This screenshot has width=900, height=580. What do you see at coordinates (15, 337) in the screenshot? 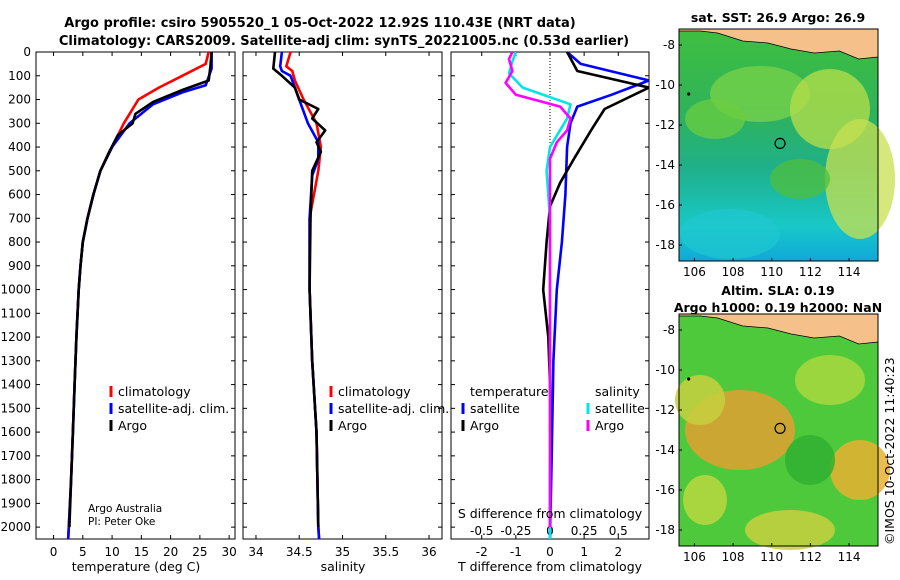
I see `y-tick-label: 1200` at bounding box center [15, 337].